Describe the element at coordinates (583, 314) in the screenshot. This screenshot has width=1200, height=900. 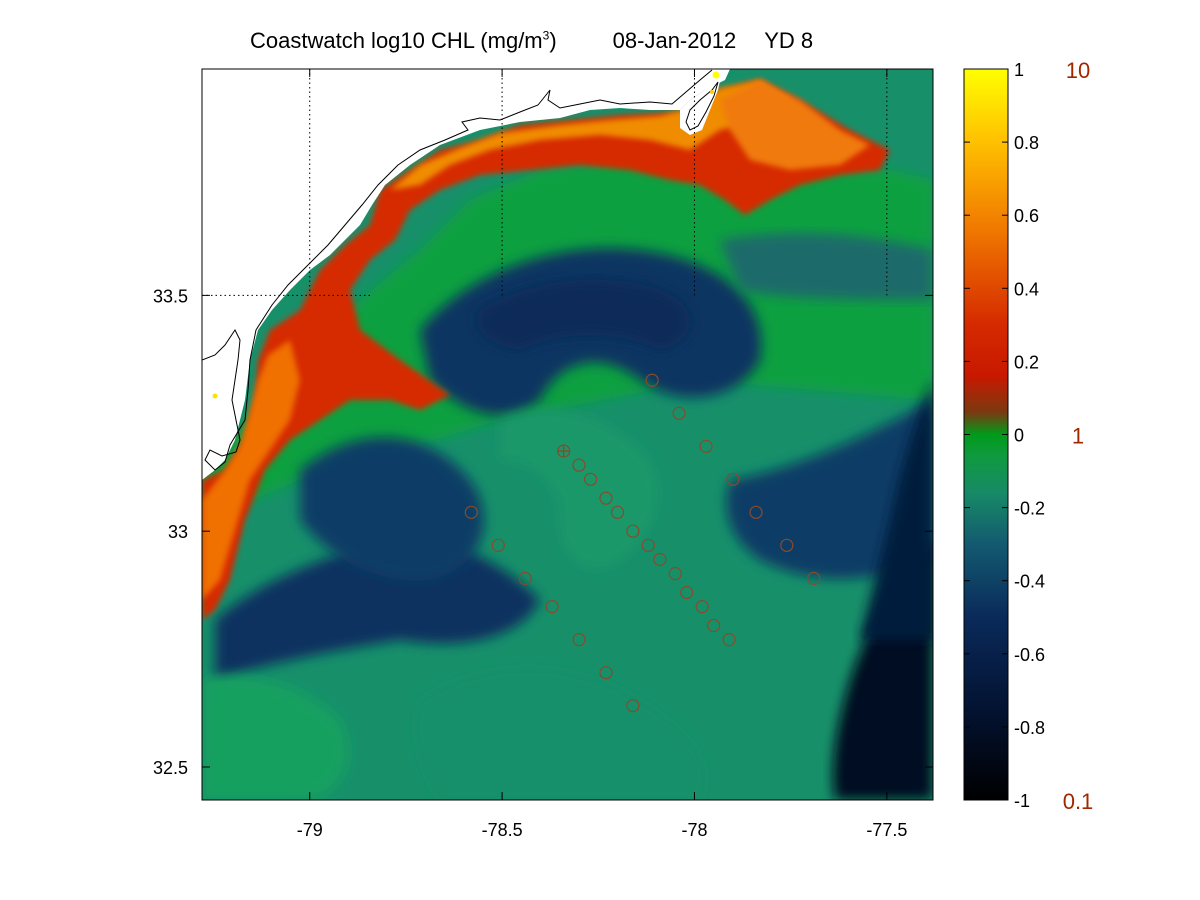
I see `gyre-core` at that location.